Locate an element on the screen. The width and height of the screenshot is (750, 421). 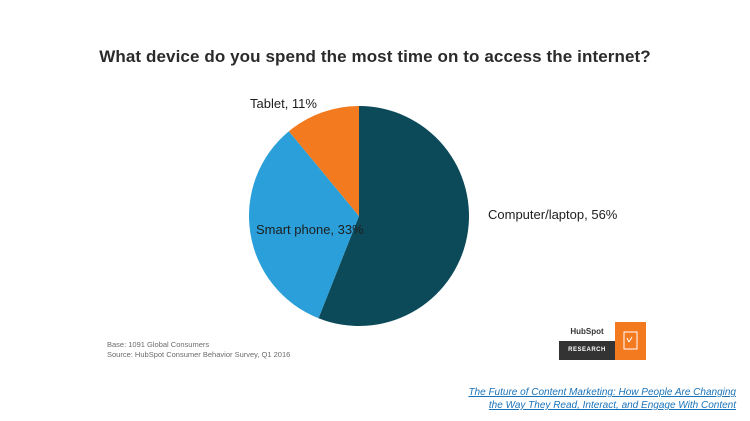
label-tablet: Tablet, 11% is located at coordinates (283, 103).